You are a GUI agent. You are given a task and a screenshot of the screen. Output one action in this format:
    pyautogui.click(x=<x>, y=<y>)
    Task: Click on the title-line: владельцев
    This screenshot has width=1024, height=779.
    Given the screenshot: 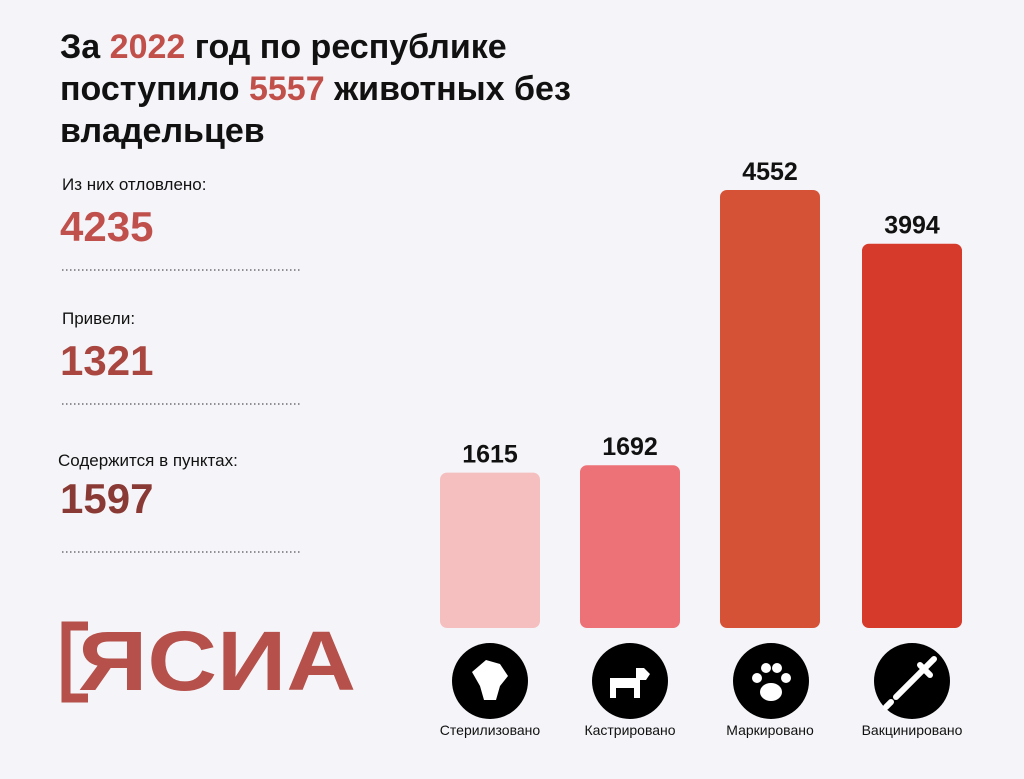 What is the action you would take?
    pyautogui.click(x=162, y=131)
    